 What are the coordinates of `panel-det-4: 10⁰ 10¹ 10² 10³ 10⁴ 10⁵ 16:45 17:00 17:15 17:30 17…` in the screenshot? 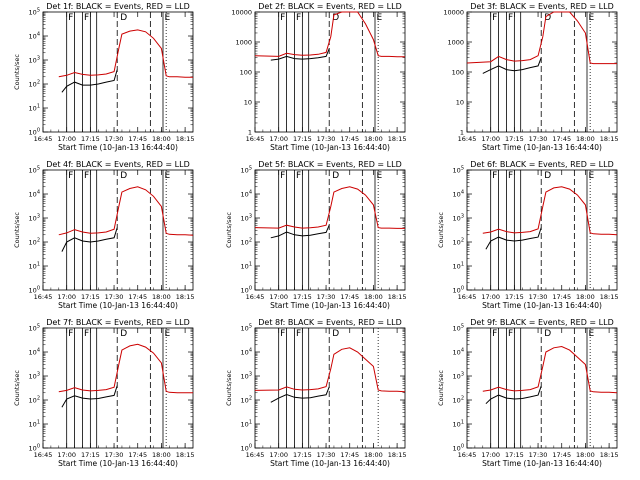 It's located at (103, 235).